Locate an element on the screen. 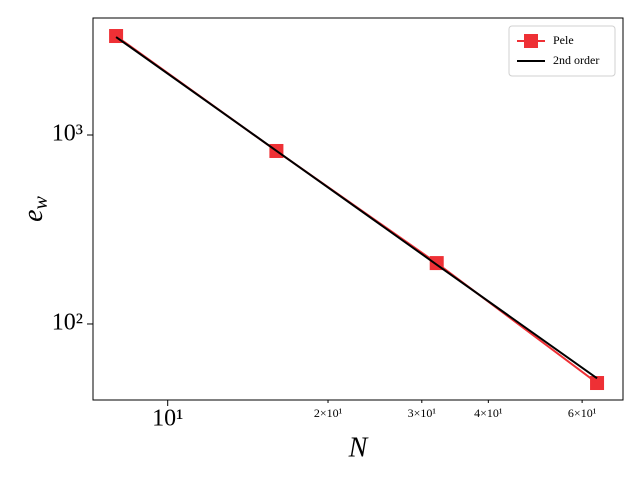 Image resolution: width=640 pixels, height=480 pixels. x-tick-label: 10¹ is located at coordinates (167, 419).